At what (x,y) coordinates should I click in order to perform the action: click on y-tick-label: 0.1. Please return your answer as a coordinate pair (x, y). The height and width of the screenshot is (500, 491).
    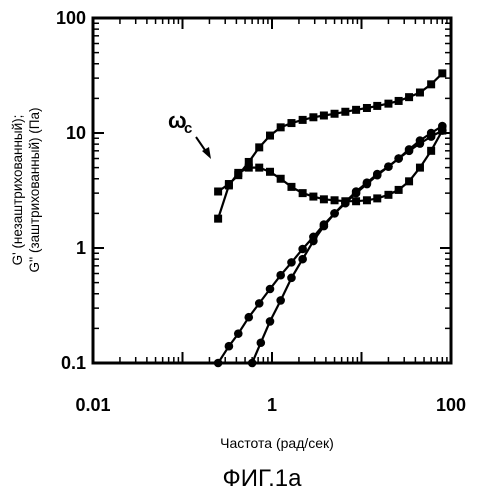
    Looking at the image, I should click on (73, 363).